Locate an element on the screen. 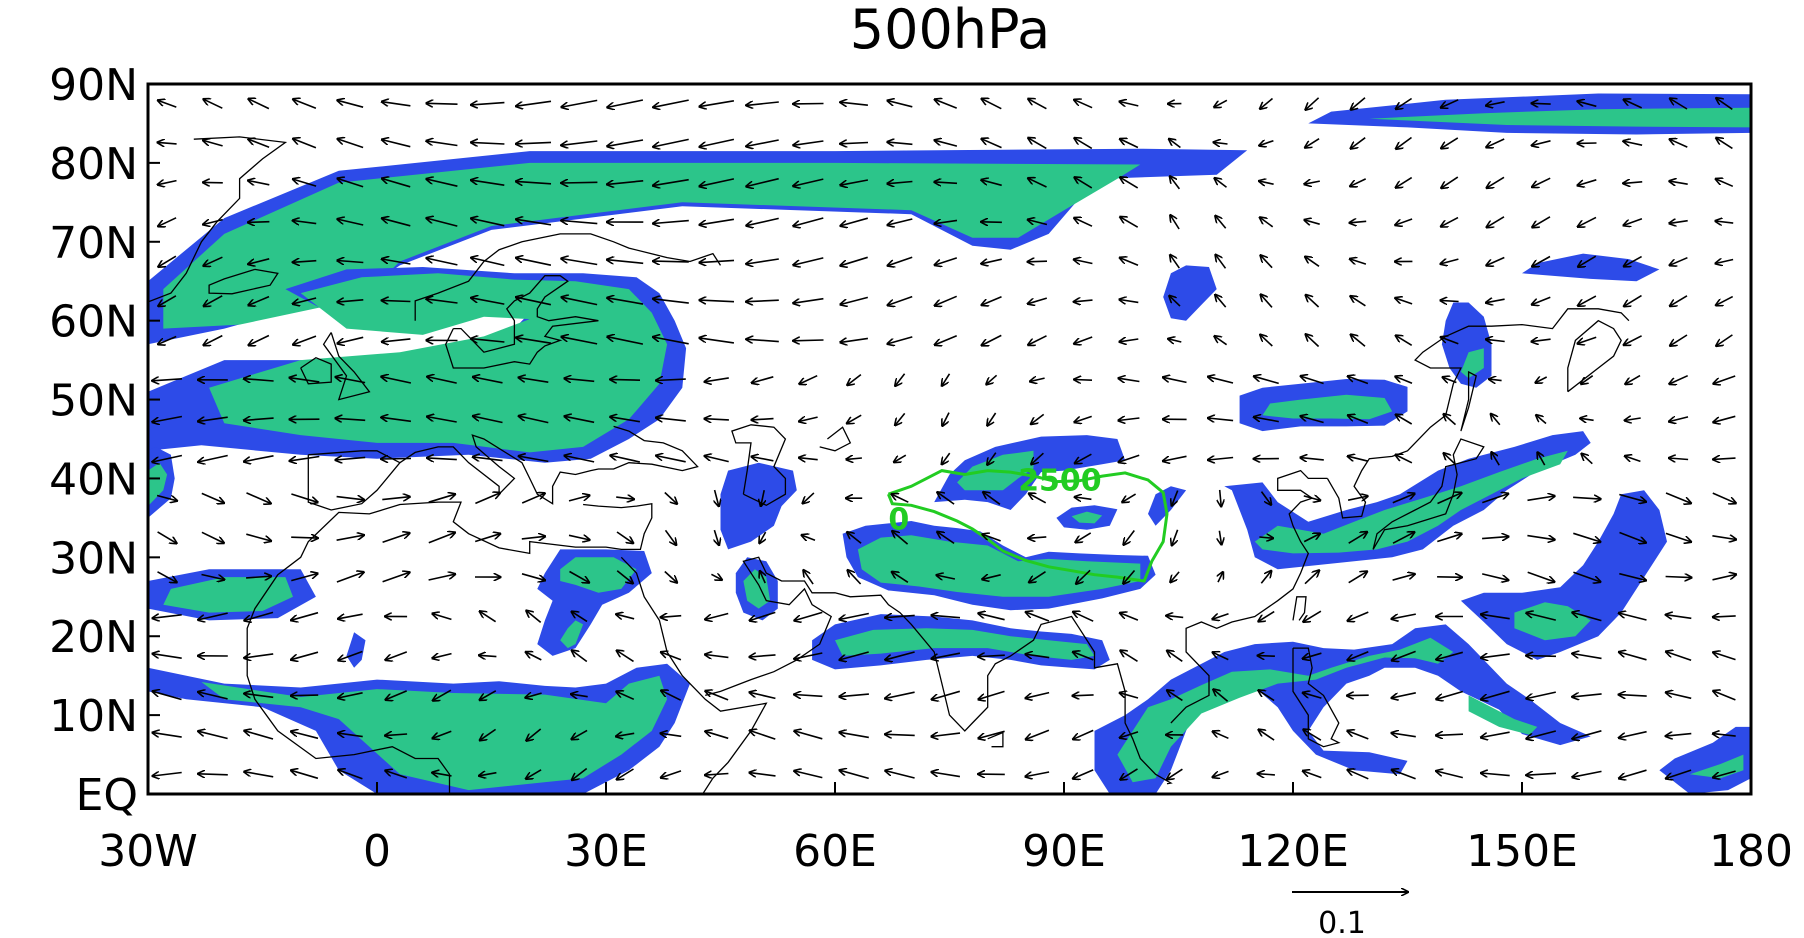 The image size is (1804, 938). shaded-region-outer is located at coordinates (1342, 709).